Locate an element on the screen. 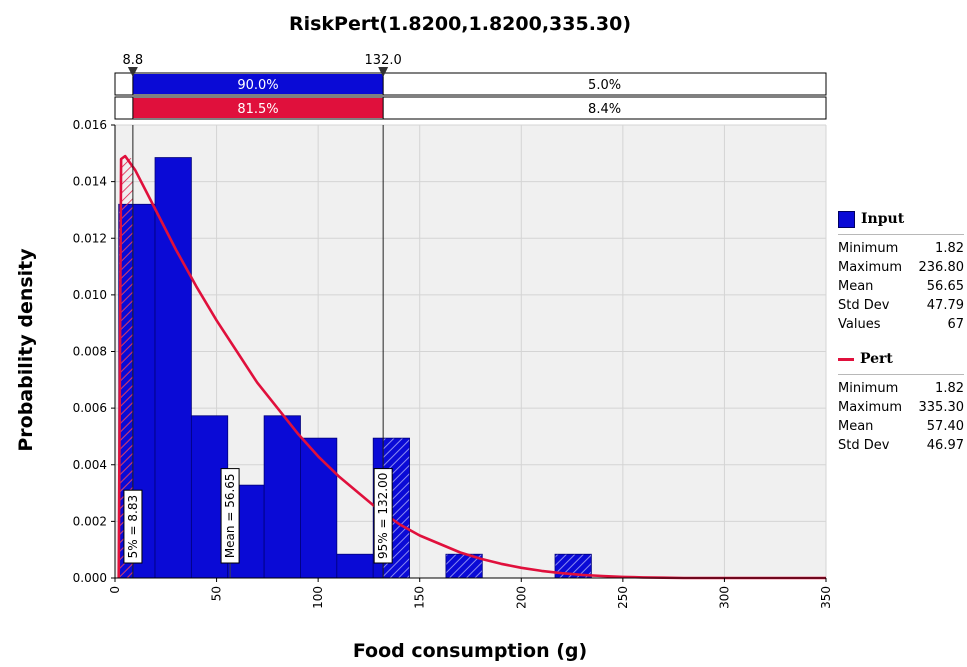  x-tick-label: 200 is located at coordinates (521, 597).